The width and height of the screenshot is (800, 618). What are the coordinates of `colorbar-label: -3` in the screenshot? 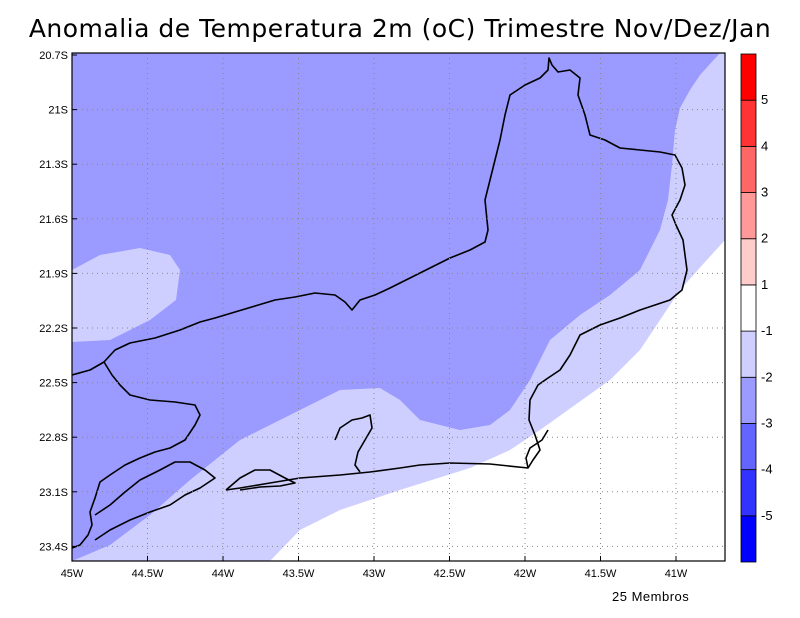 It's located at (767, 422).